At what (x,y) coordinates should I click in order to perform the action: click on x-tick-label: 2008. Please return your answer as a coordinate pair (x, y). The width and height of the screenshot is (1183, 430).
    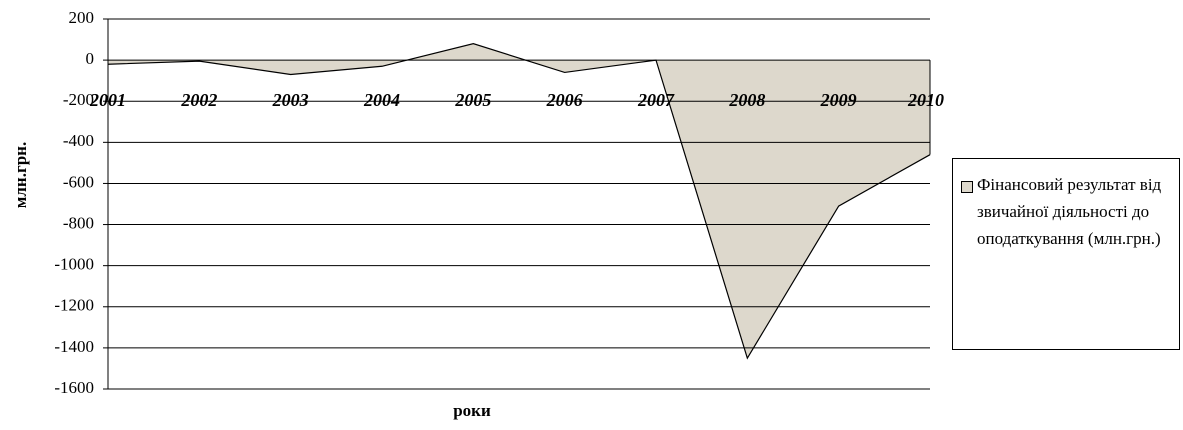
    Looking at the image, I should click on (746, 100).